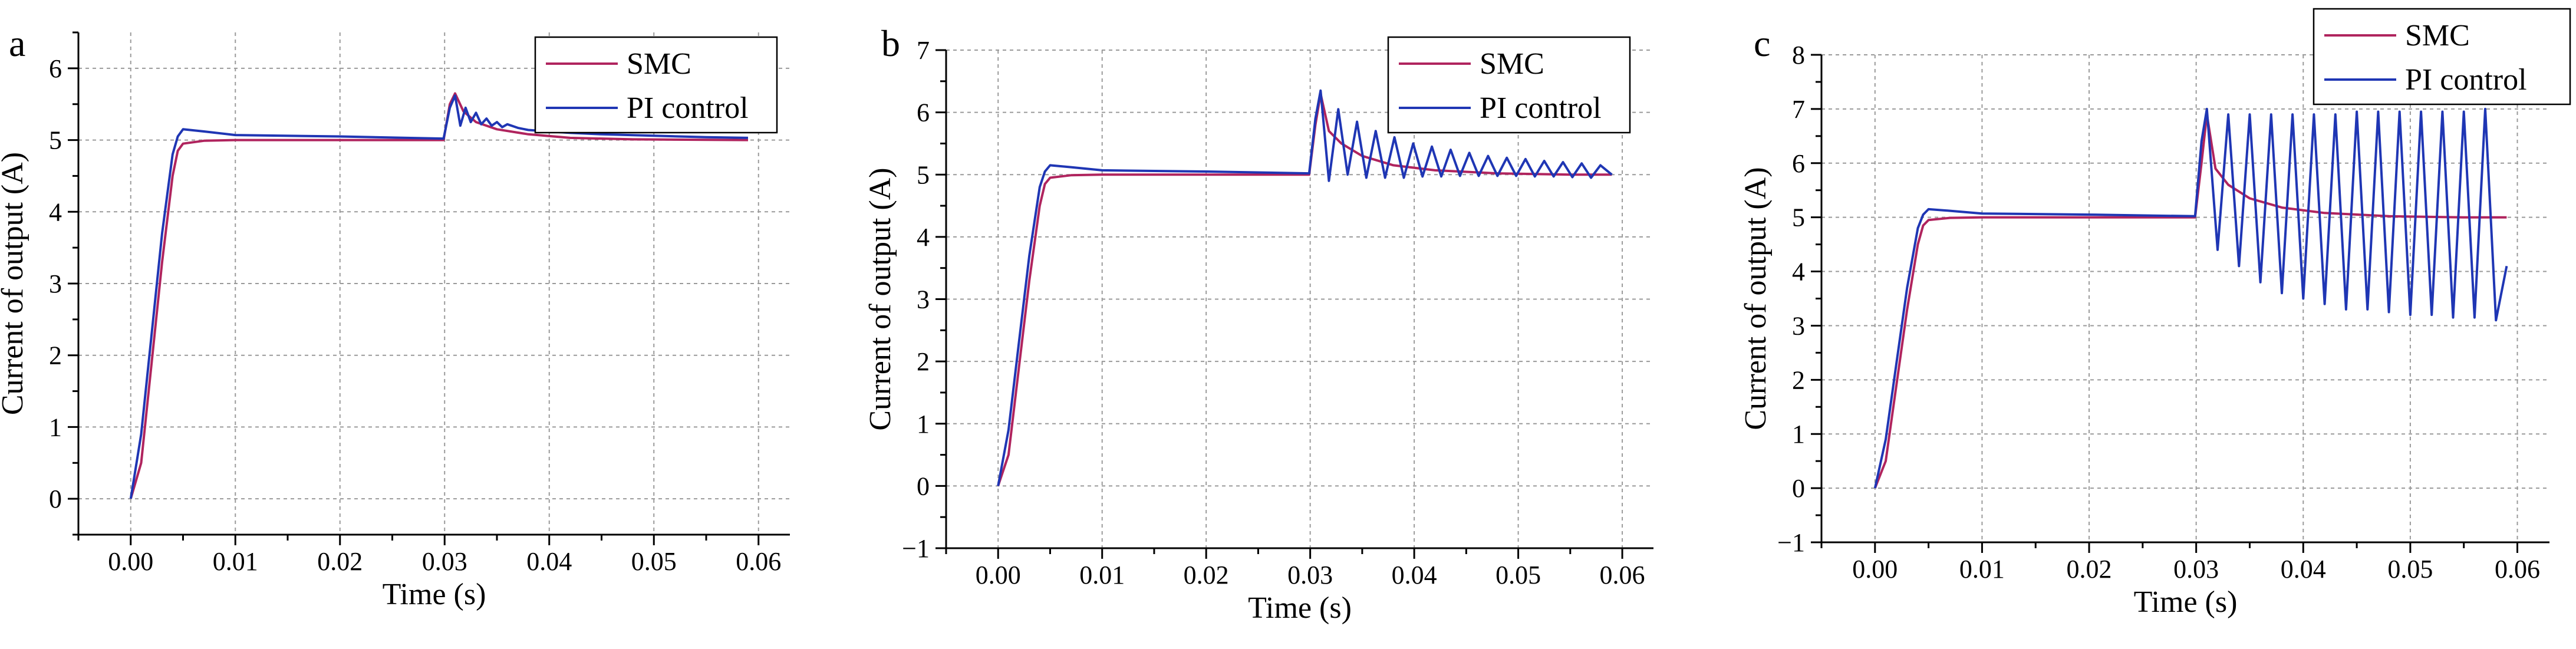 This screenshot has width=2576, height=649. I want to click on panel-label: b, so click(890, 43).